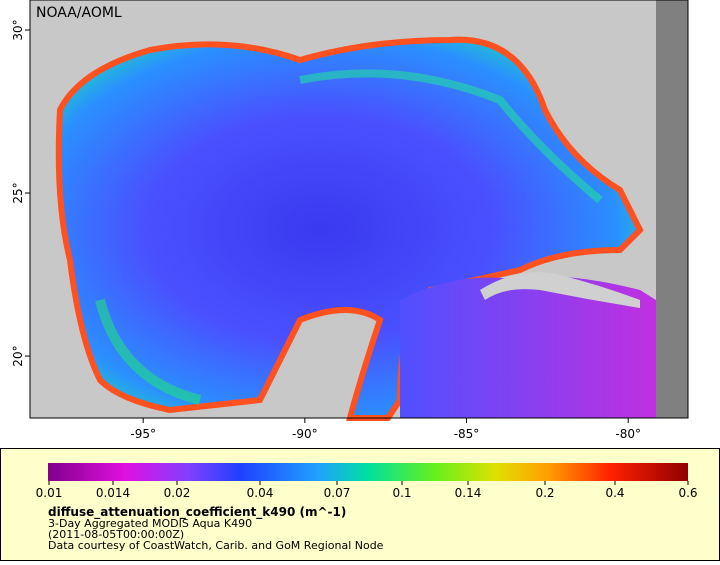 Image resolution: width=720 pixels, height=565 pixels. Describe the element at coordinates (18, 355) in the screenshot. I see `y-tick-label: 20°` at that location.